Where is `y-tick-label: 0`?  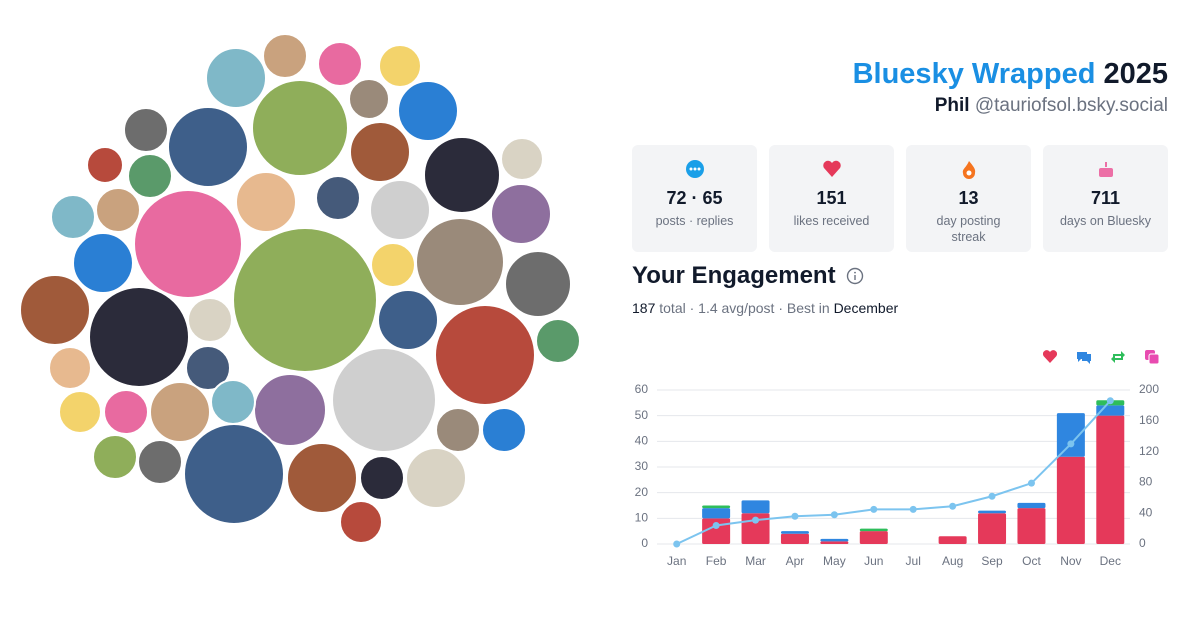
y-tick-label: 0 is located at coordinates (644, 543).